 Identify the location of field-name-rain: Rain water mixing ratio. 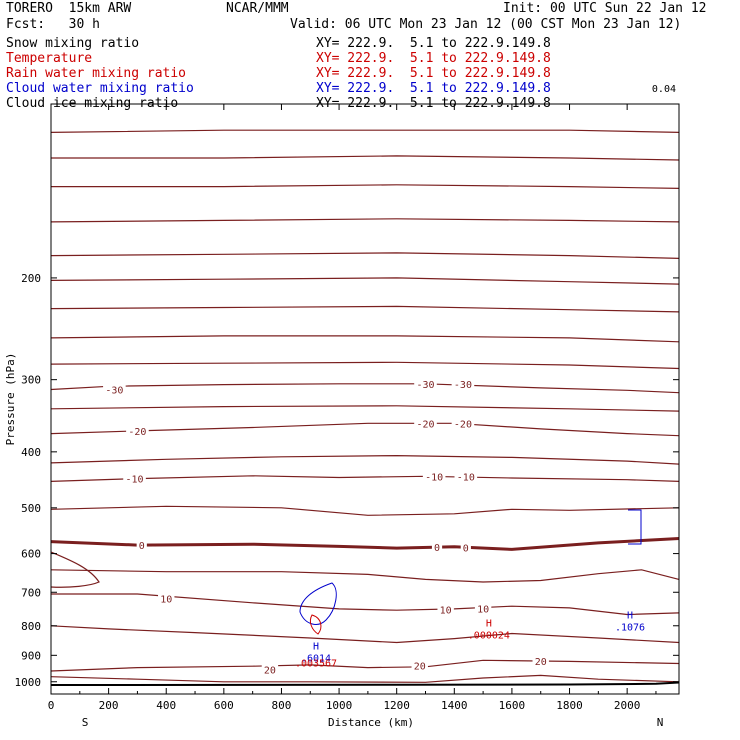
(96, 73).